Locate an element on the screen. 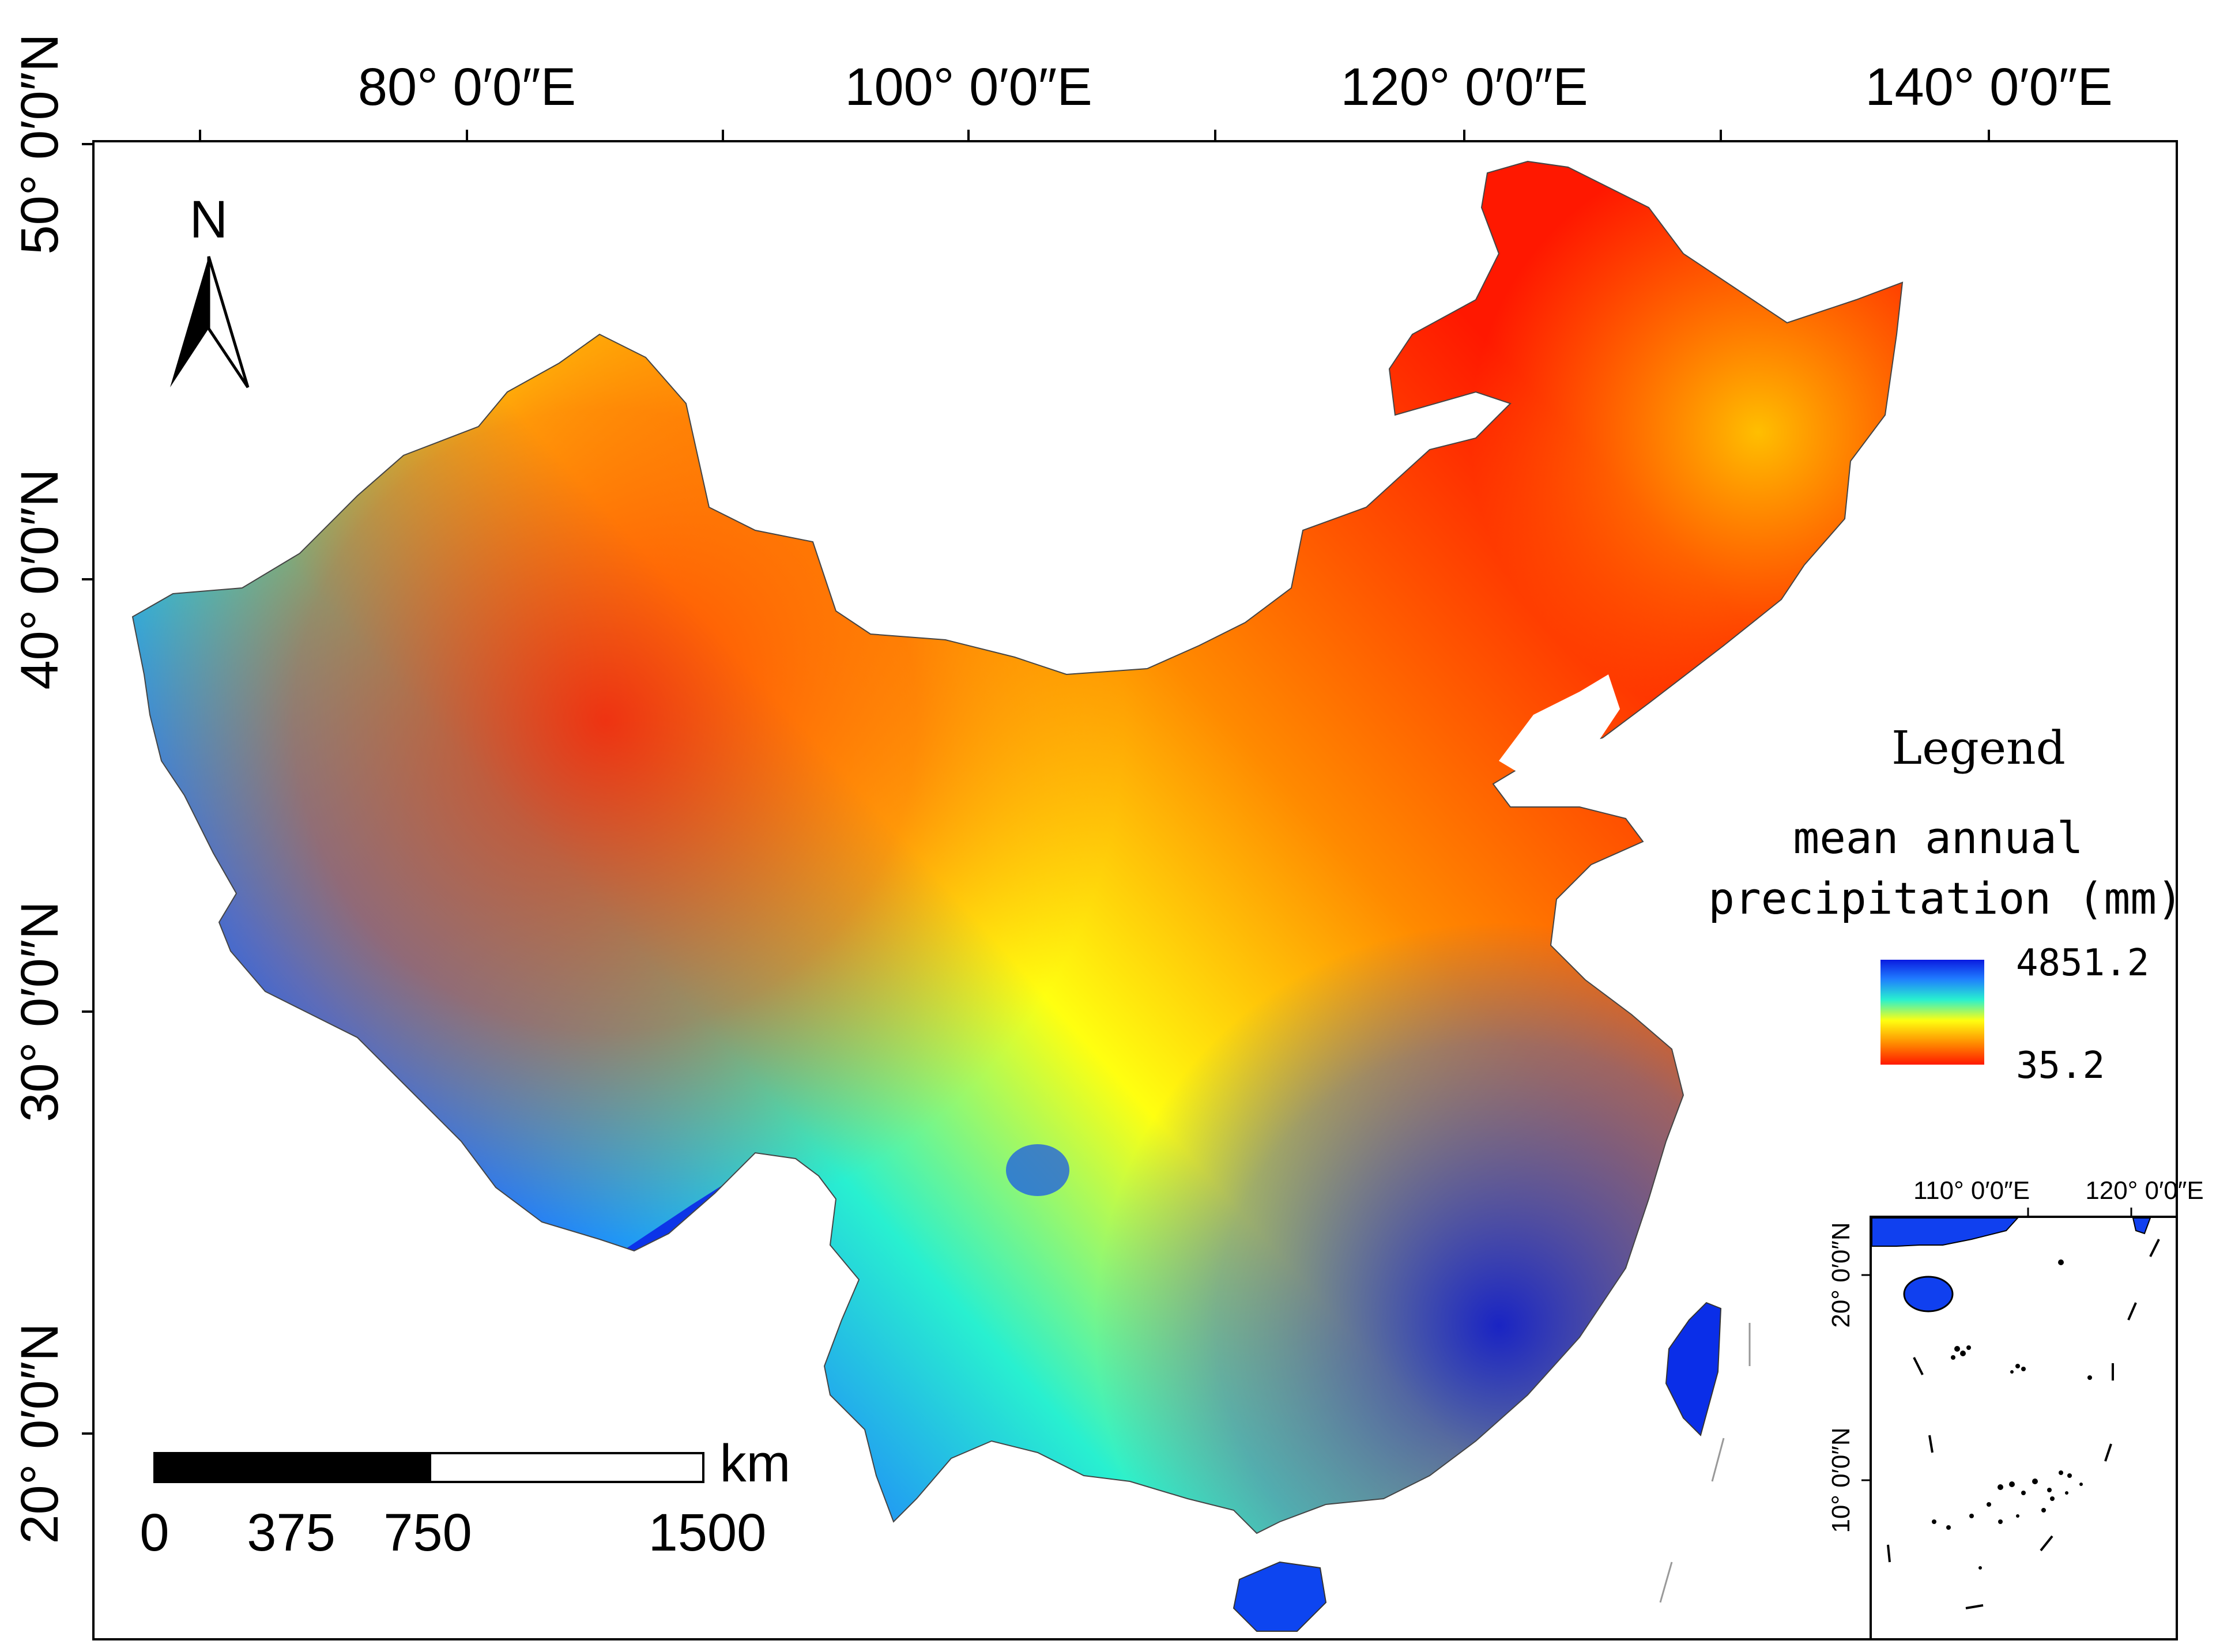  lon-label-80: 80° 0′0″E is located at coordinates (467, 87).